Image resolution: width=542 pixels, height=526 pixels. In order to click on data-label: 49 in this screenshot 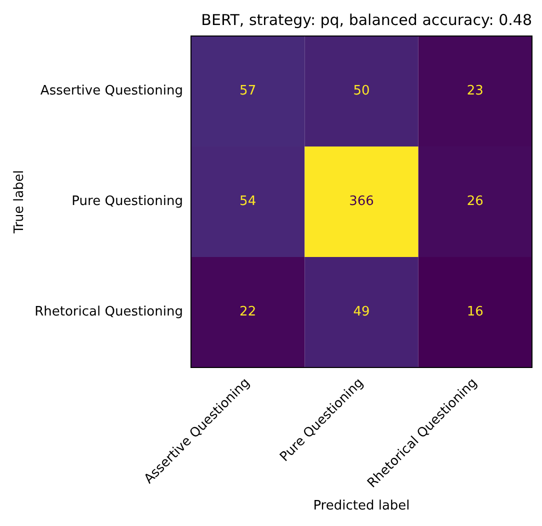, I will do `click(361, 312)`.